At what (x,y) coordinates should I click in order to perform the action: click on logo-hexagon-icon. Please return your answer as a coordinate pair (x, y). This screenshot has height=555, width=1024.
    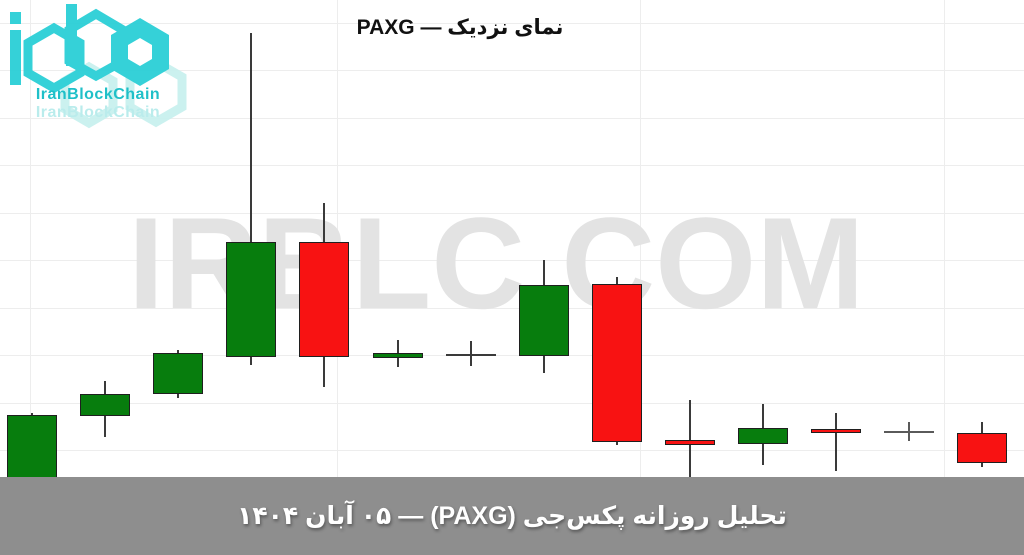
    Looking at the image, I should click on (54, 58).